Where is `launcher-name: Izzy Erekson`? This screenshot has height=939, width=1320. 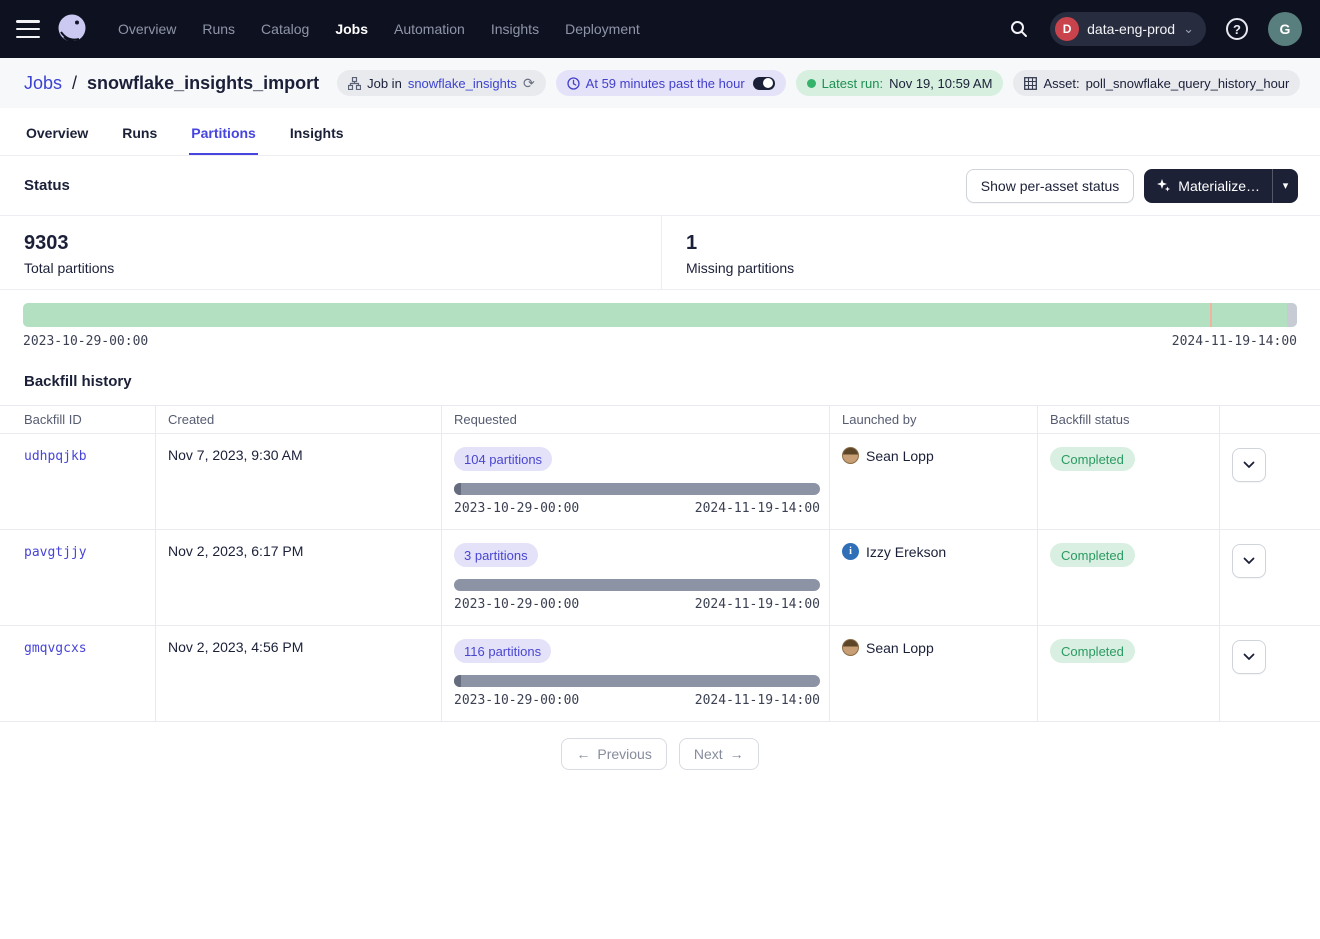
launcher-name: Izzy Erekson is located at coordinates (906, 551).